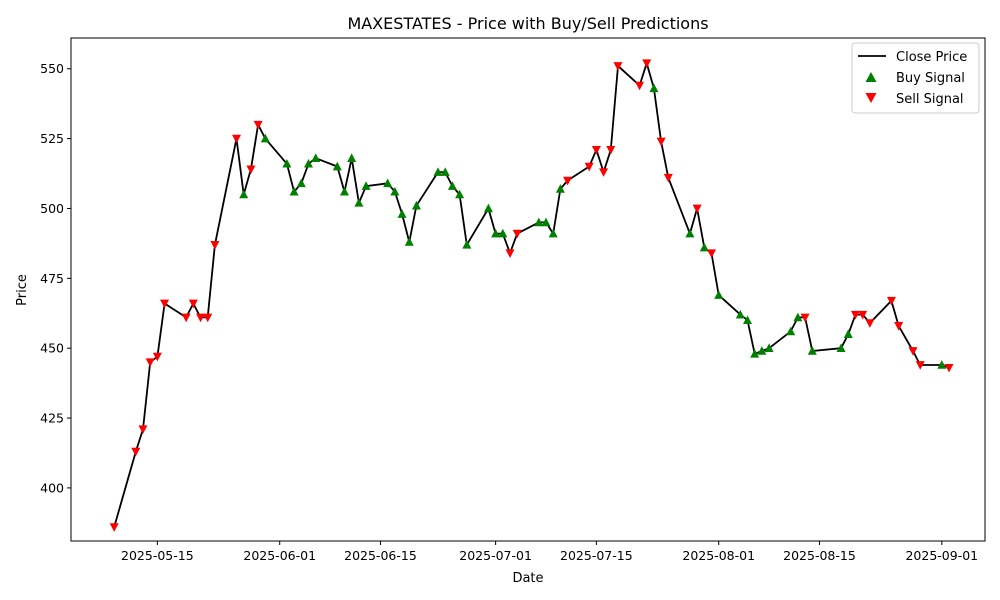 The image size is (1000, 600). I want to click on y-axis: 400 425 450 475 500 525 550, so click(55, 278).